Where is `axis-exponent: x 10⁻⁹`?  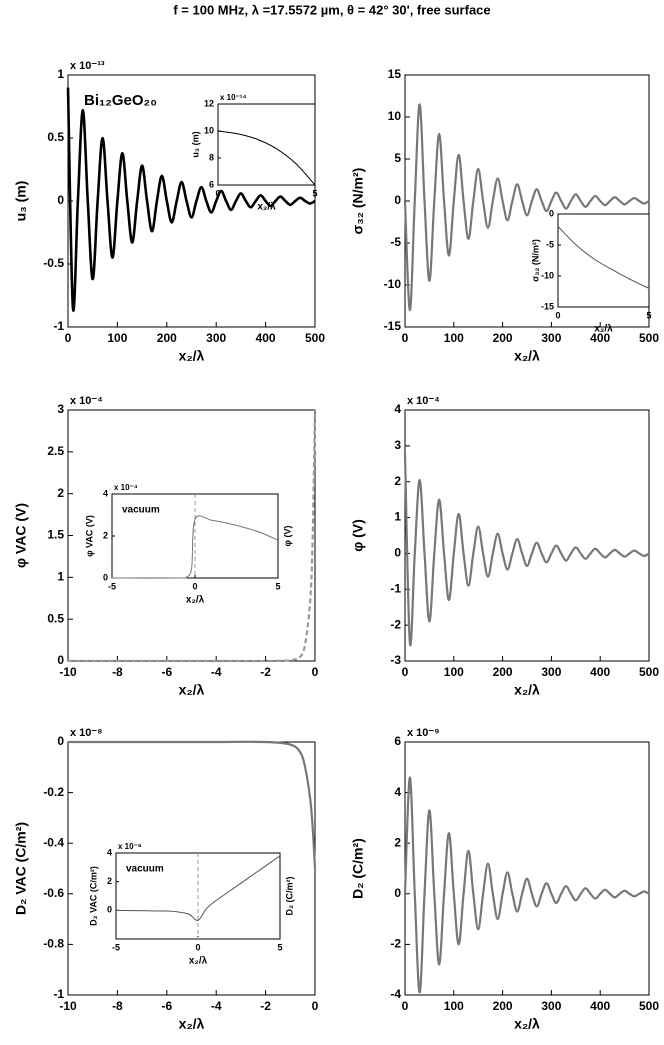
axis-exponent: x 10⁻⁹ is located at coordinates (423, 733).